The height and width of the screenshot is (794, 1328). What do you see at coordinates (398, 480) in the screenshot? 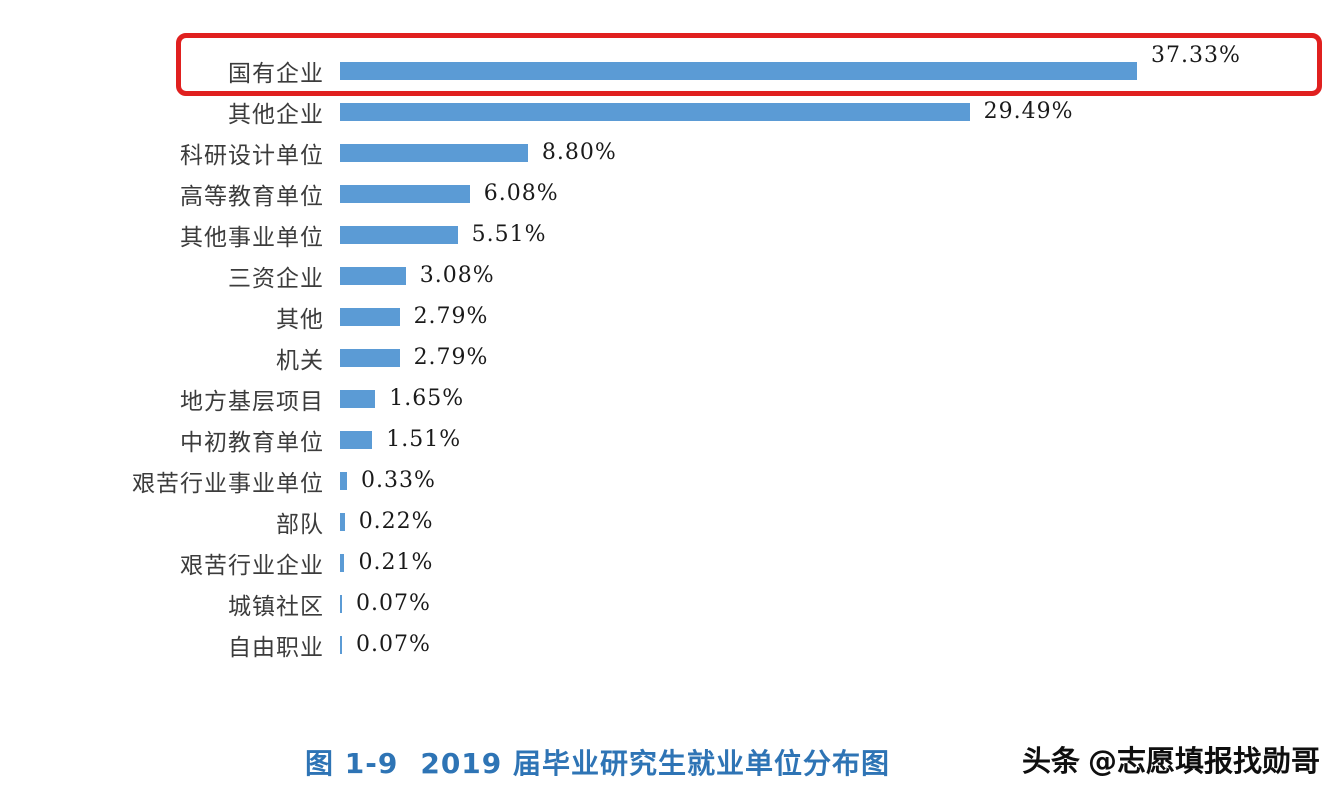
I see `value-label: 0.33%` at bounding box center [398, 480].